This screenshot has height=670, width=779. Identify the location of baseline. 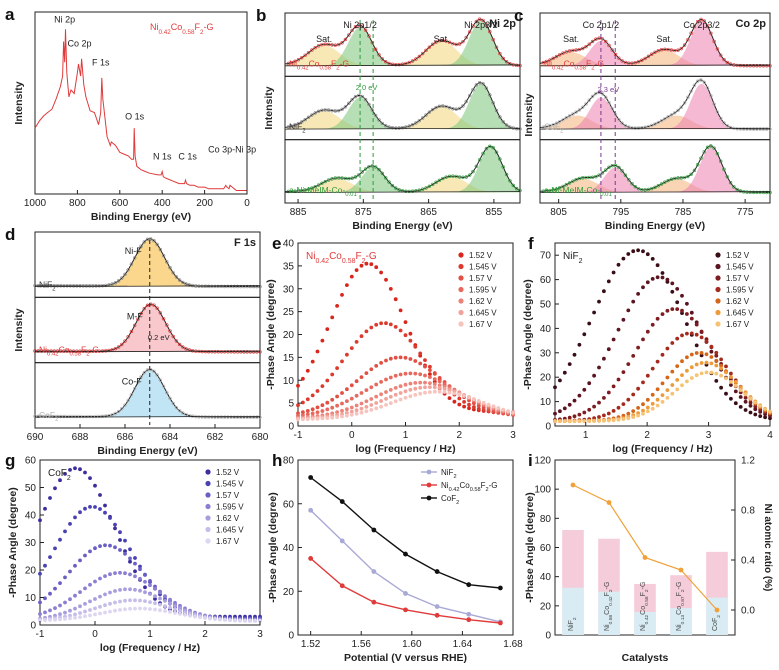
(402, 65).